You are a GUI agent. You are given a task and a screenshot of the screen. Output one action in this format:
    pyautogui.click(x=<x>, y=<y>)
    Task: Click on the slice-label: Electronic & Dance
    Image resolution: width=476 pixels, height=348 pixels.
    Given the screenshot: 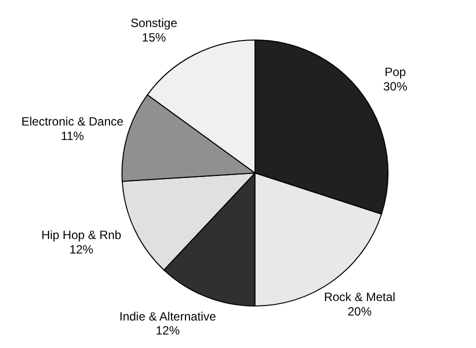 What is the action you would take?
    pyautogui.click(x=72, y=121)
    